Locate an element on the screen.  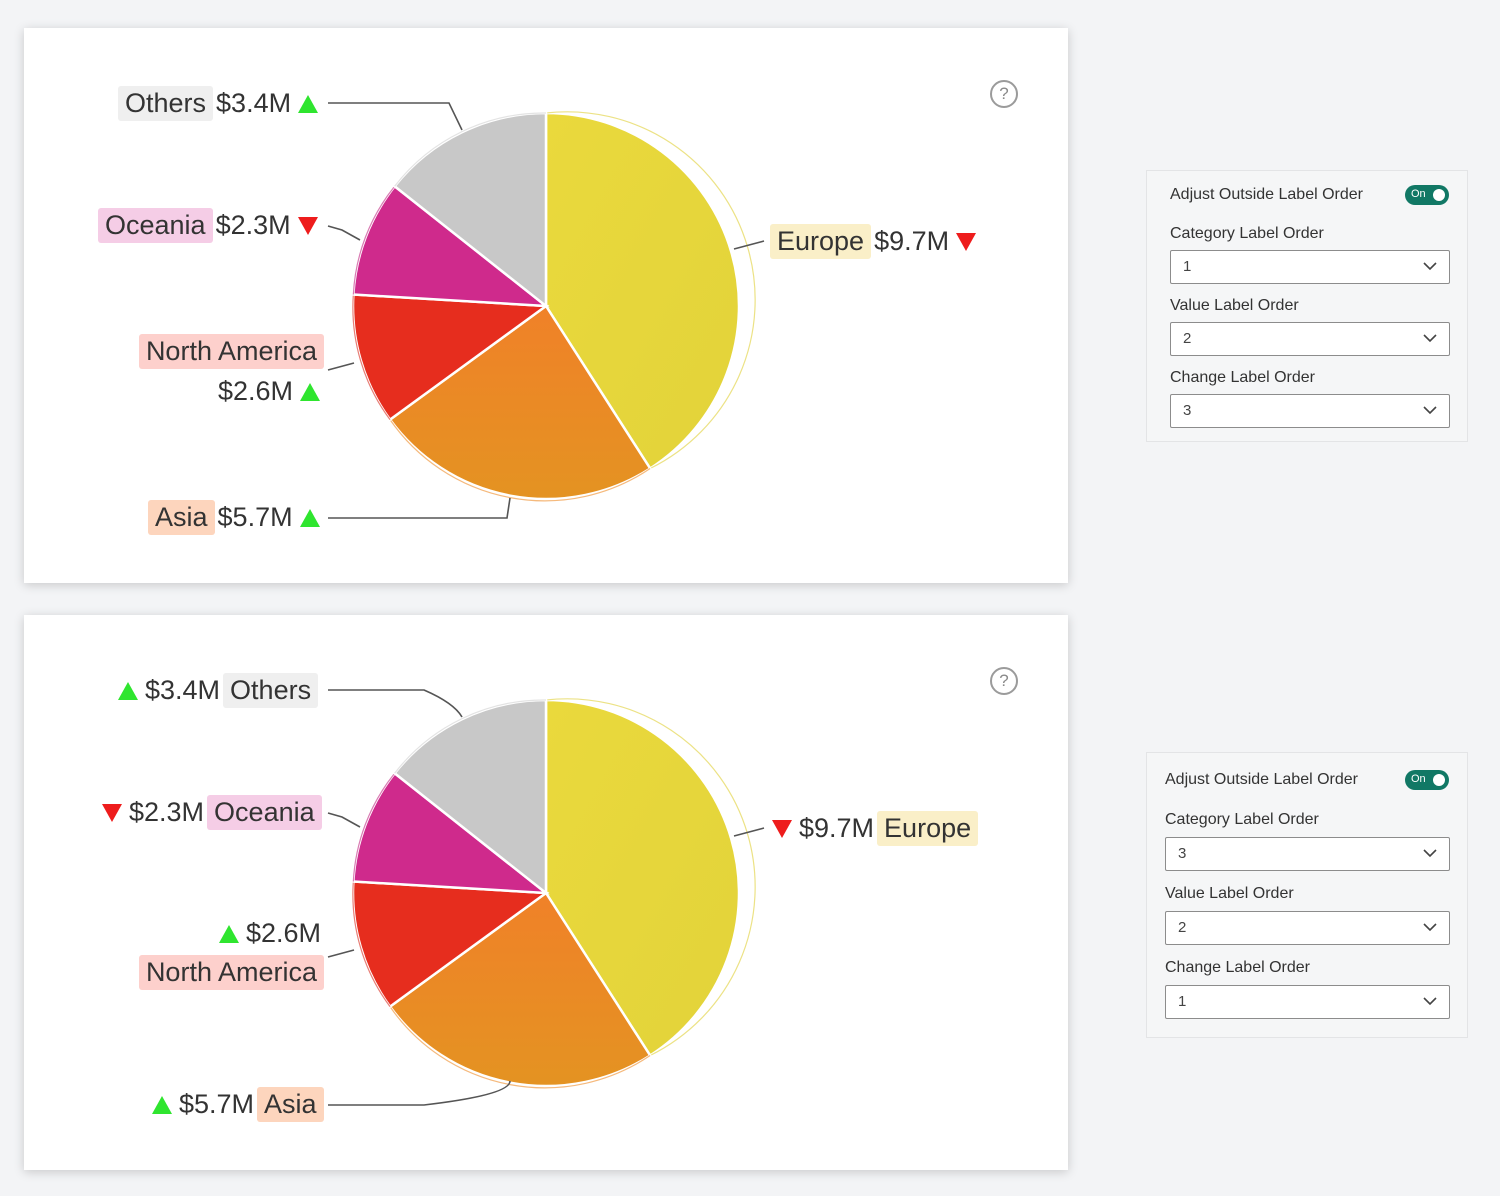
label-others: Others $3.4M is located at coordinates (220, 103).